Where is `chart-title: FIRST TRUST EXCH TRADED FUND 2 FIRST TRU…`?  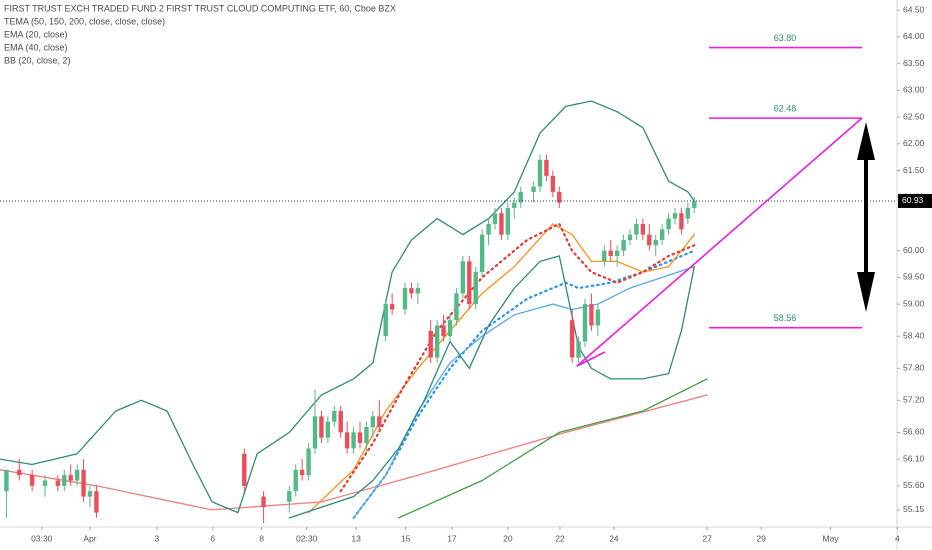 chart-title: FIRST TRUST EXCH TRADED FUND 2 FIRST TRU… is located at coordinates (200, 8).